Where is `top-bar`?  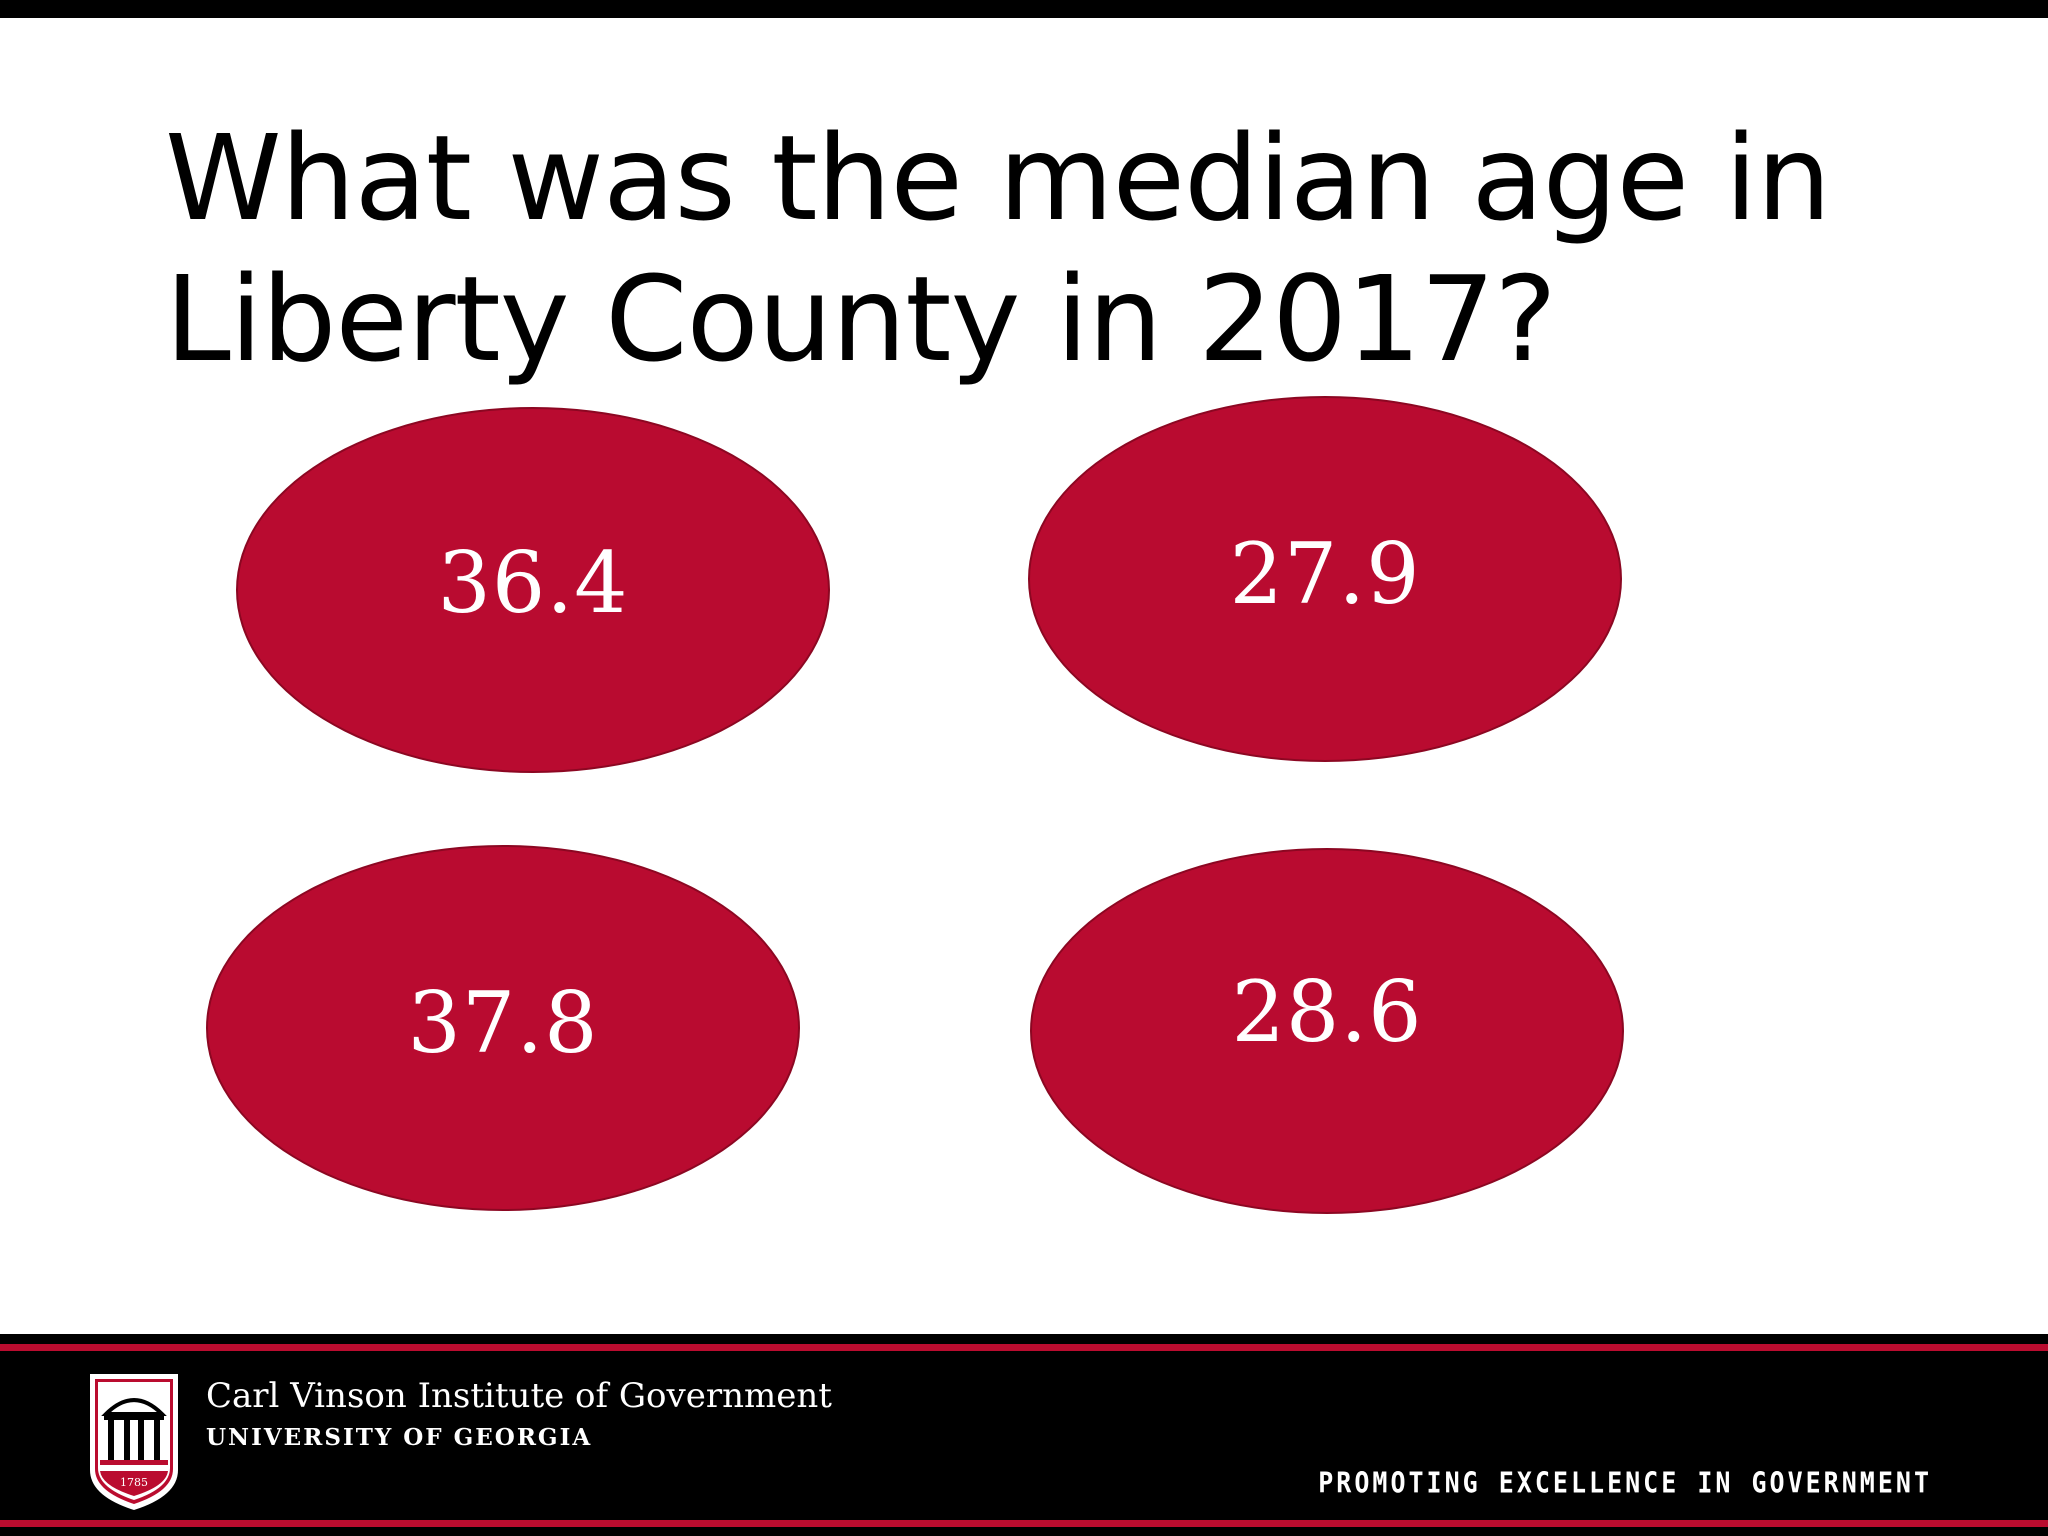
top-bar is located at coordinates (1024, 9).